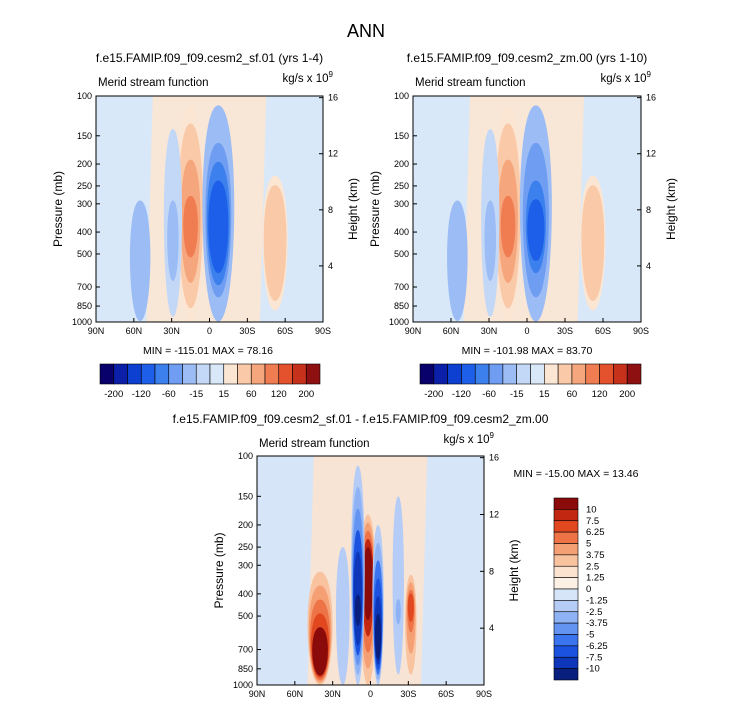 The width and height of the screenshot is (733, 708). What do you see at coordinates (597, 646) in the screenshot?
I see `colorbar-label: -6.25` at bounding box center [597, 646].